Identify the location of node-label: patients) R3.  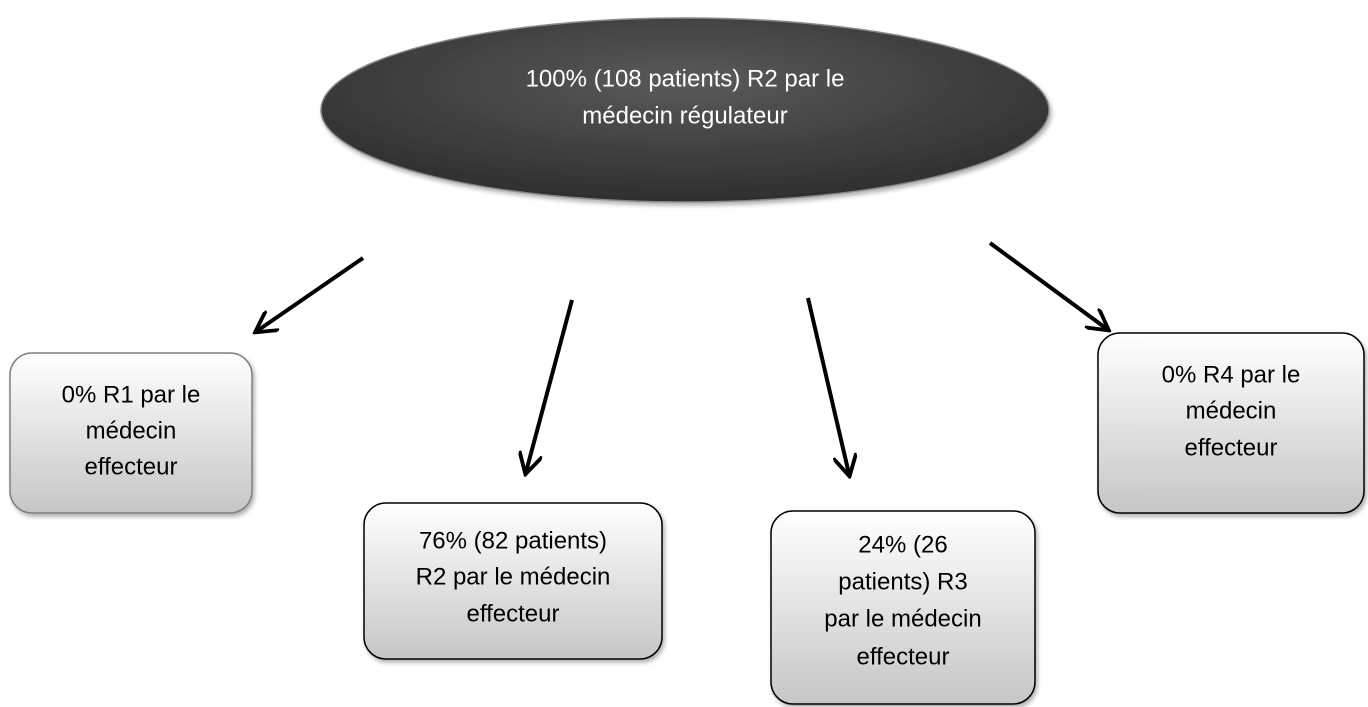
(902, 581).